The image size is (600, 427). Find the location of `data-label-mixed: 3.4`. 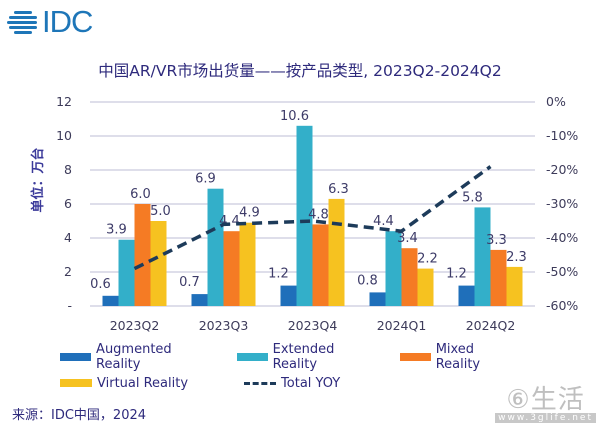

data-label-mixed: 3.4 is located at coordinates (407, 238).